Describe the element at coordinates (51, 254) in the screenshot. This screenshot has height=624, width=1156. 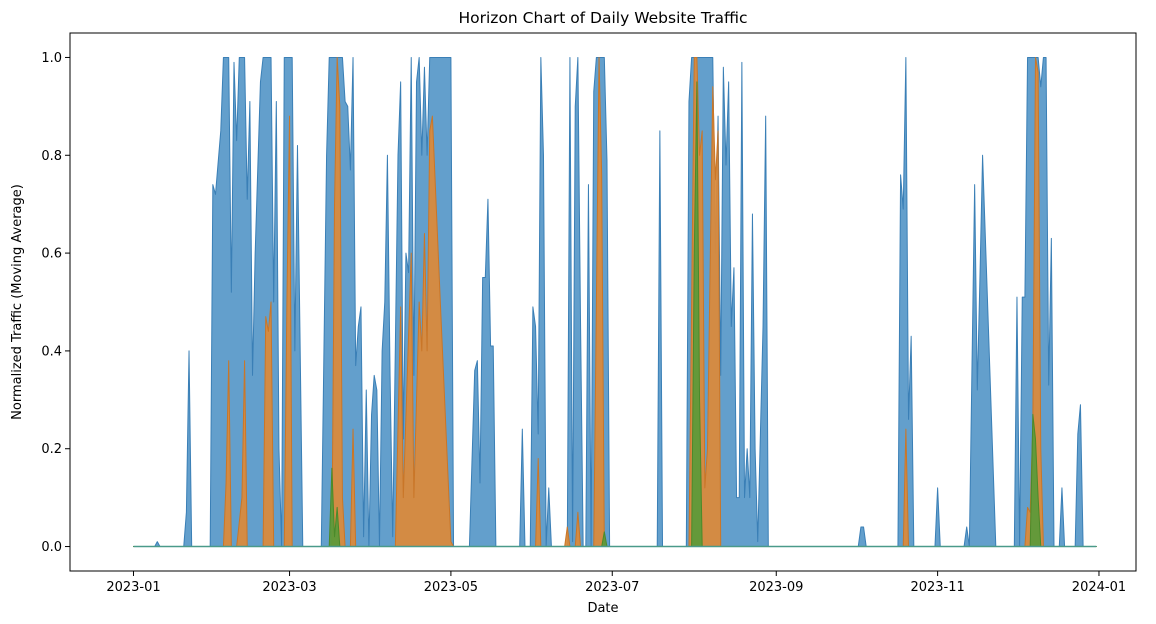
I see `y-tick-label: 0.6` at that location.